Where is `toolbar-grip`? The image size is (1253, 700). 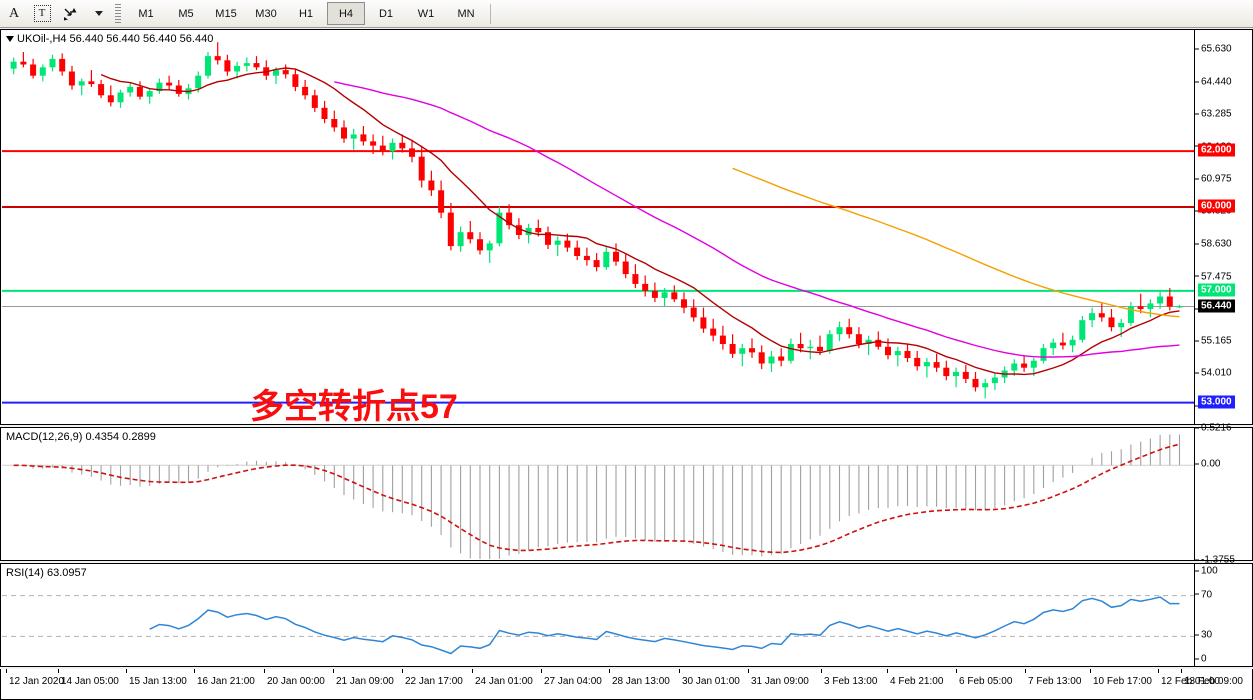 toolbar-grip is located at coordinates (118, 13).